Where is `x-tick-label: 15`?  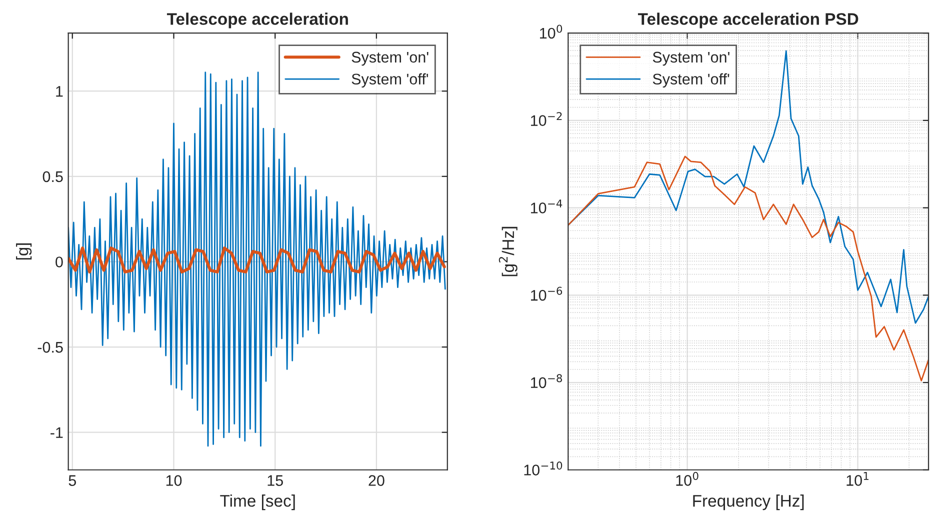
x-tick-label: 15 is located at coordinates (275, 480).